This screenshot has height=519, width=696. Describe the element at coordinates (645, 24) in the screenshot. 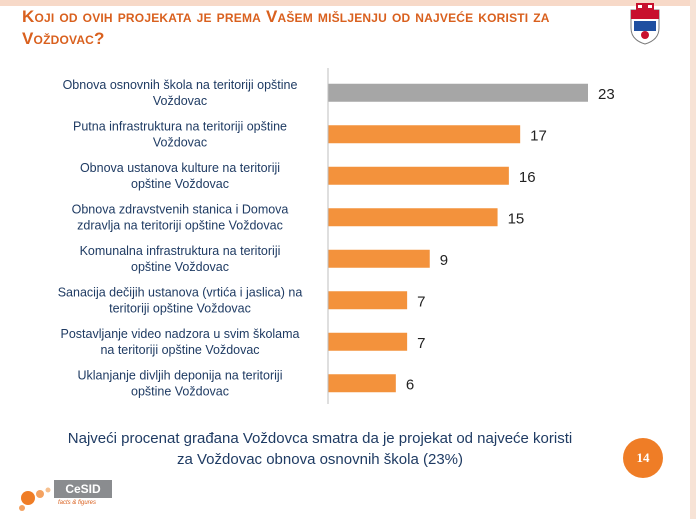

I see `coat-of-arms-icon` at that location.